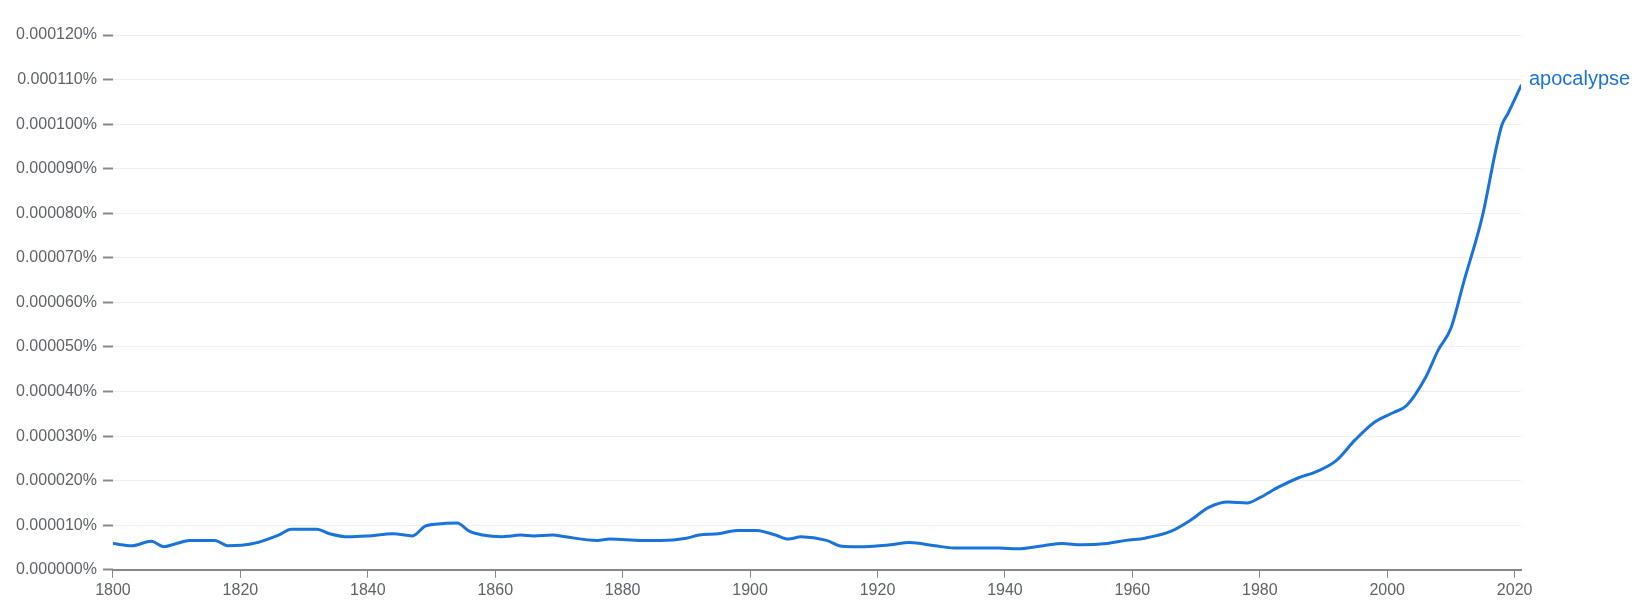 This screenshot has height=613, width=1651. What do you see at coordinates (1259, 589) in the screenshot?
I see `x-tick-label: 1980` at bounding box center [1259, 589].